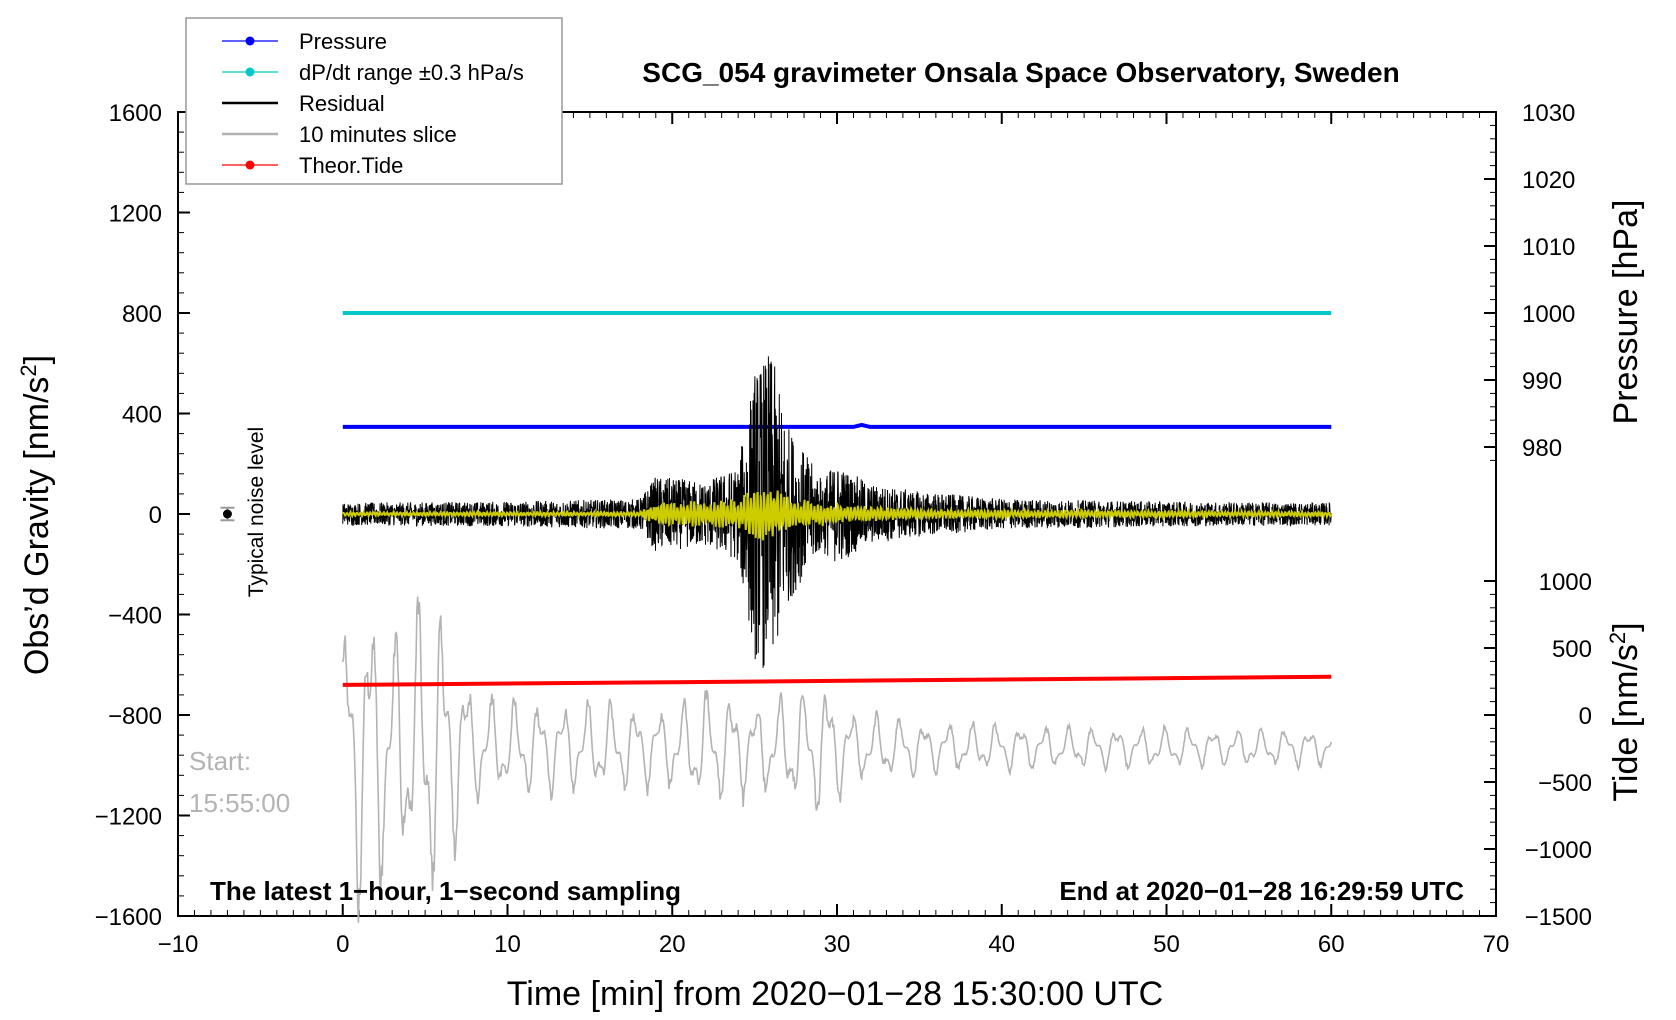  What do you see at coordinates (1626, 722) in the screenshot?
I see `y-axis-title-tide-main: Tide [nm/s` at bounding box center [1626, 722].